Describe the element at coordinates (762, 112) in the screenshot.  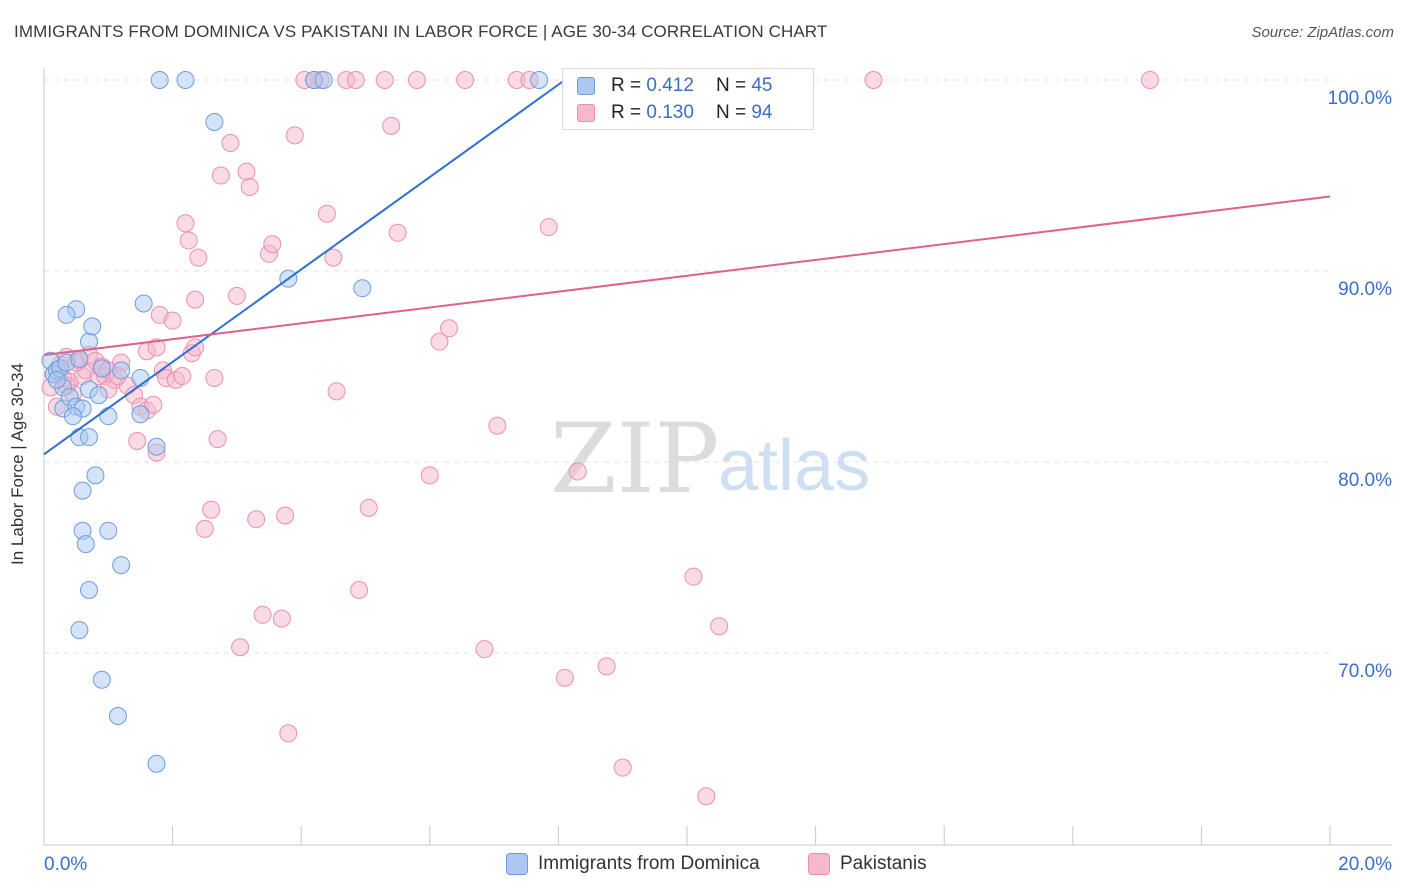
I see `stats-n-value: 94` at that location.